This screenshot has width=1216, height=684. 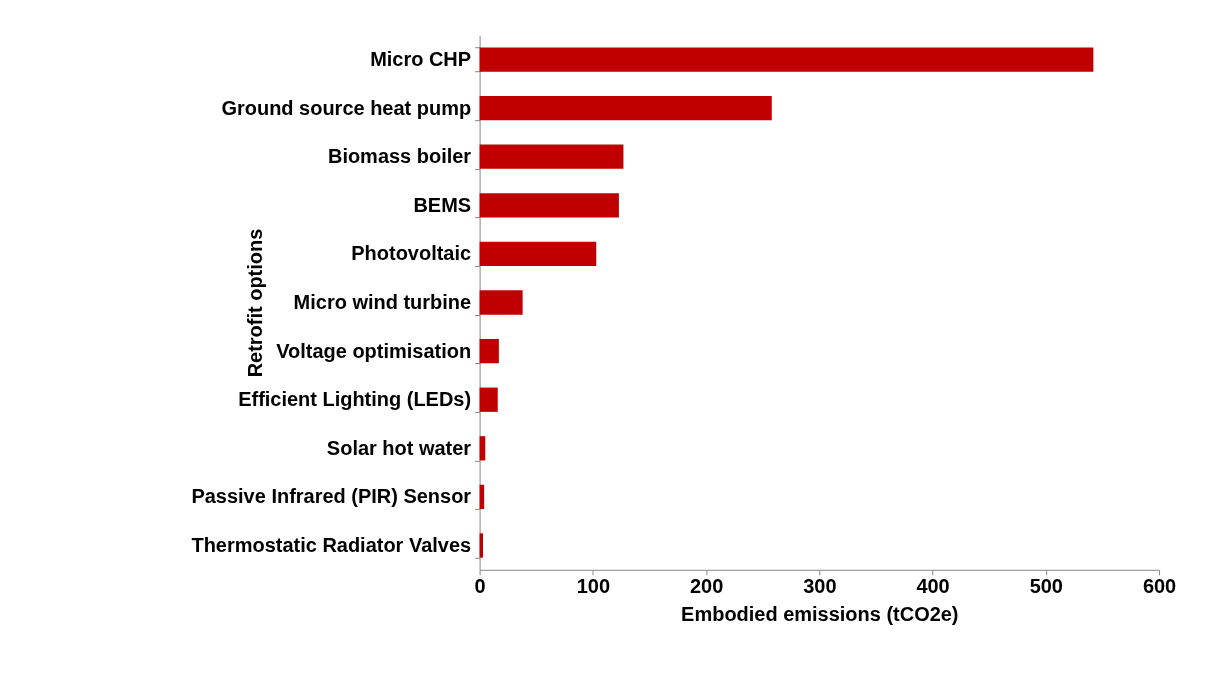 I want to click on x-axis-title: Embodied emissions (tCO2e), so click(x=820, y=614).